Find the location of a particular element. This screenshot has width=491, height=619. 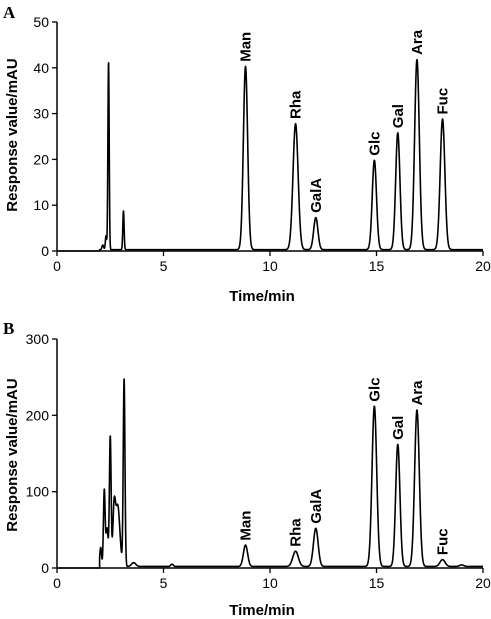

panel-a-x-tick-label: 0 is located at coordinates (57, 266).